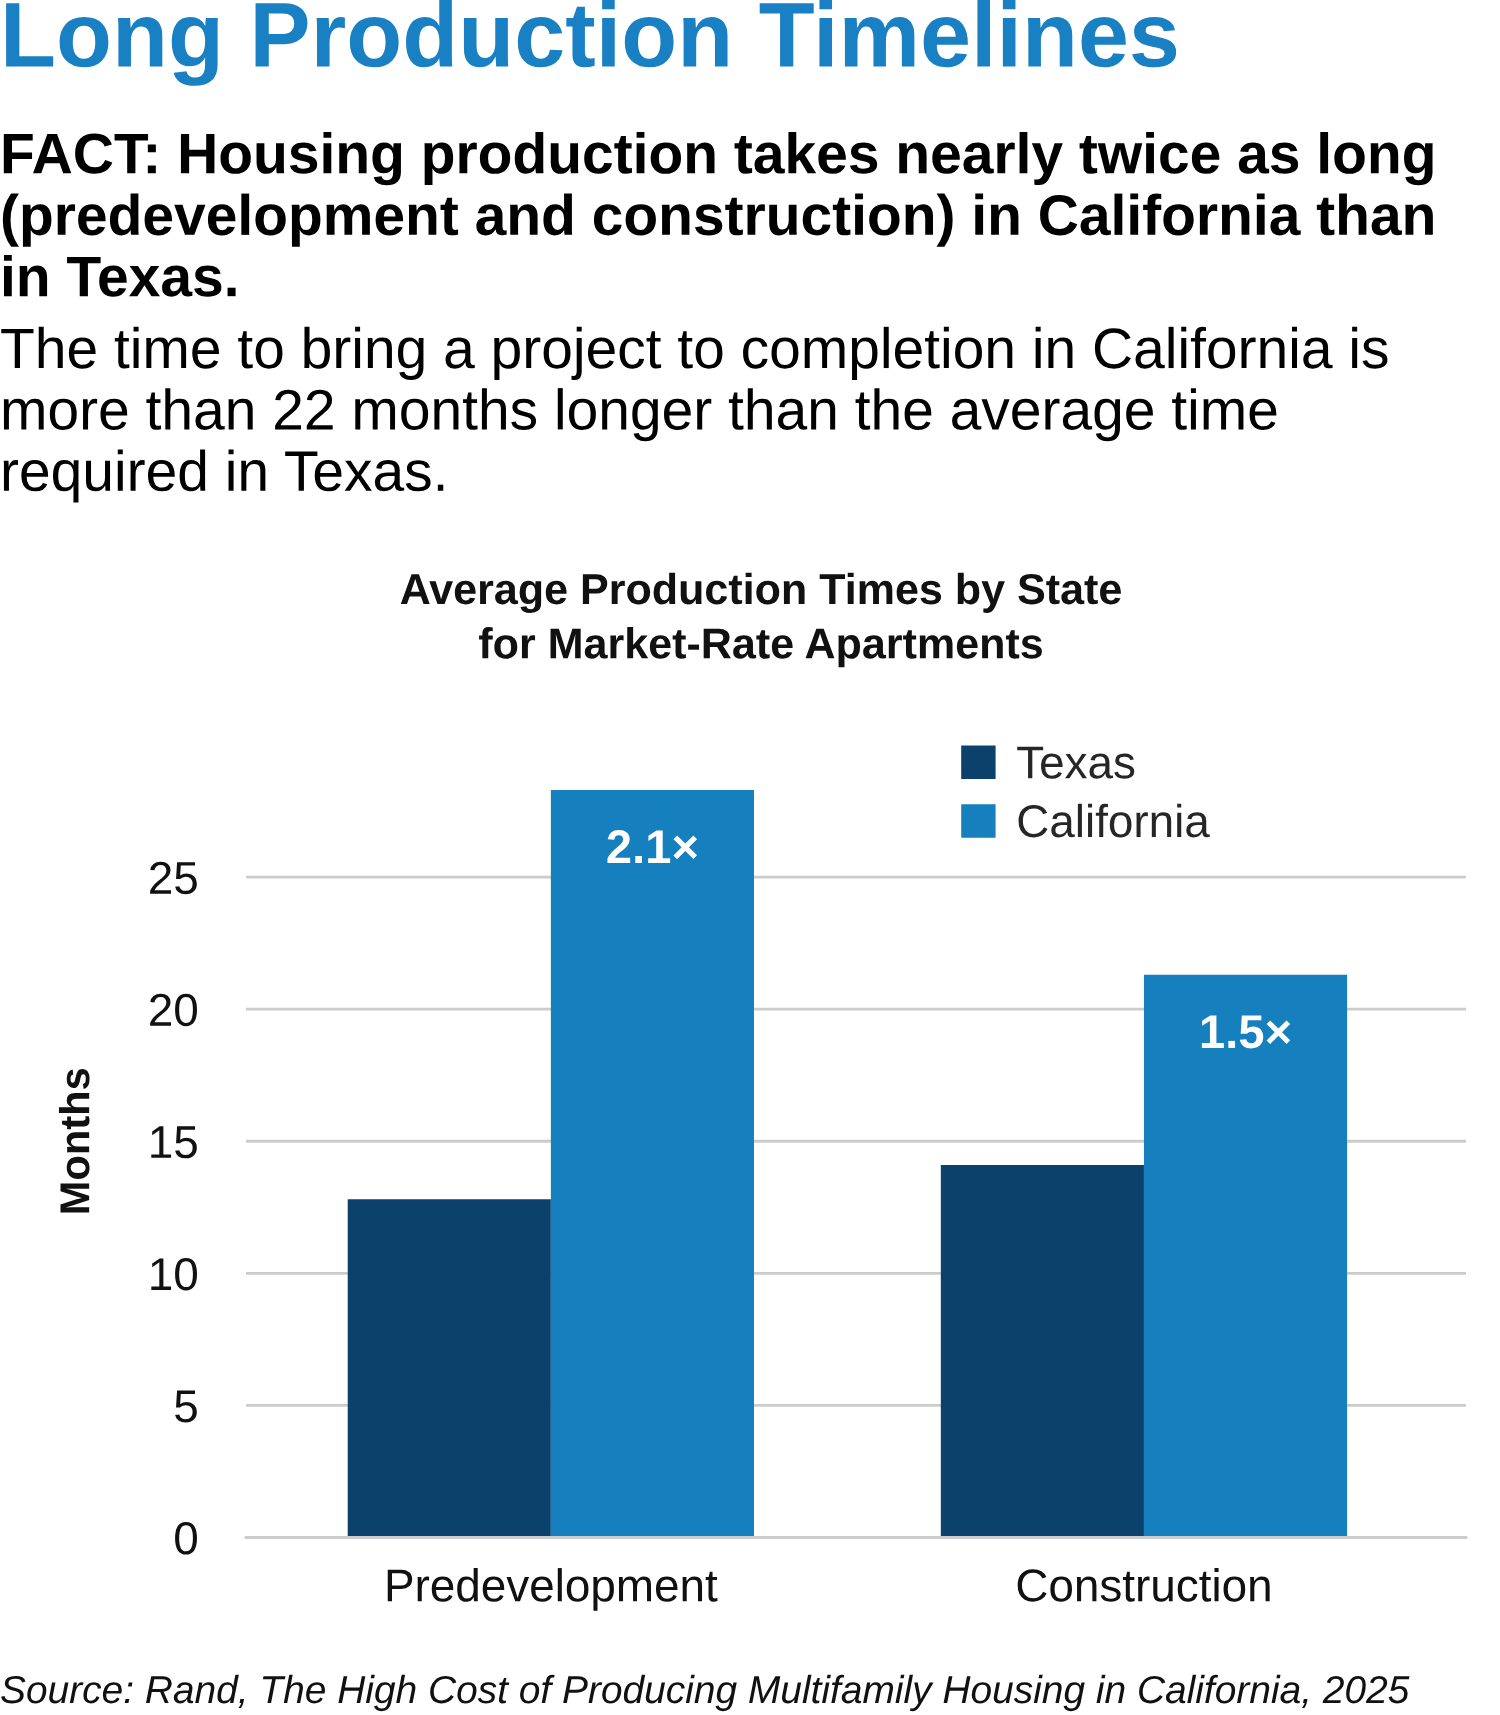  Describe the element at coordinates (186, 1538) in the screenshot. I see `y-tick-label: 0` at that location.